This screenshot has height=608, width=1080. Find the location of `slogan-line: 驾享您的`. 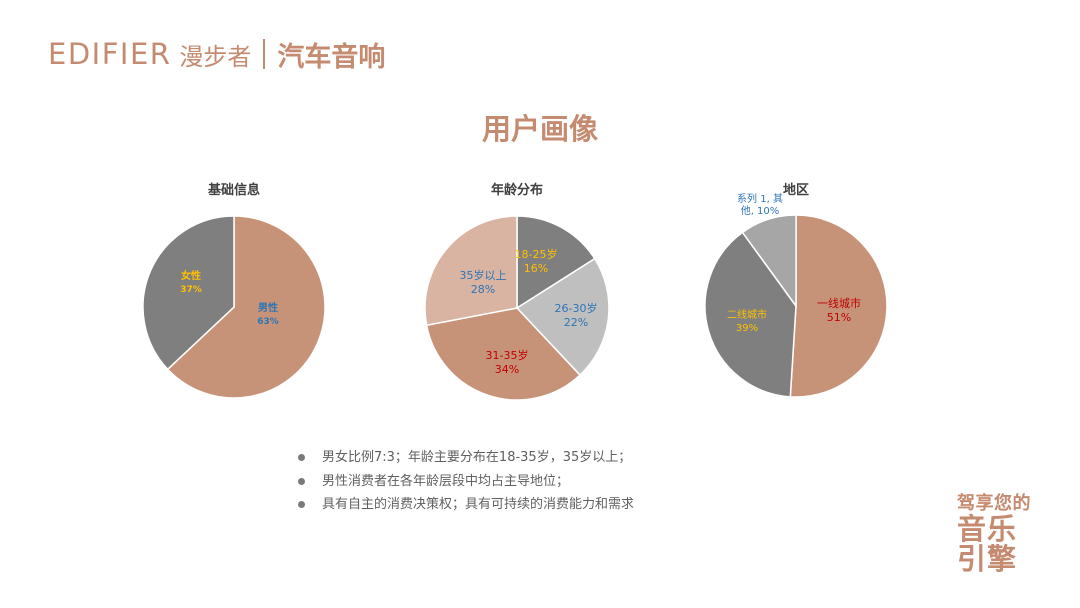

slogan-line: 驾享您的 is located at coordinates (994, 503).